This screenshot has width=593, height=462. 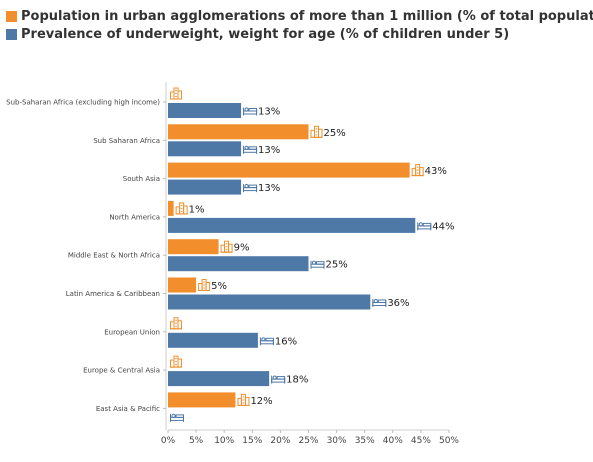 I want to click on category-label: South Asia, so click(x=141, y=179).